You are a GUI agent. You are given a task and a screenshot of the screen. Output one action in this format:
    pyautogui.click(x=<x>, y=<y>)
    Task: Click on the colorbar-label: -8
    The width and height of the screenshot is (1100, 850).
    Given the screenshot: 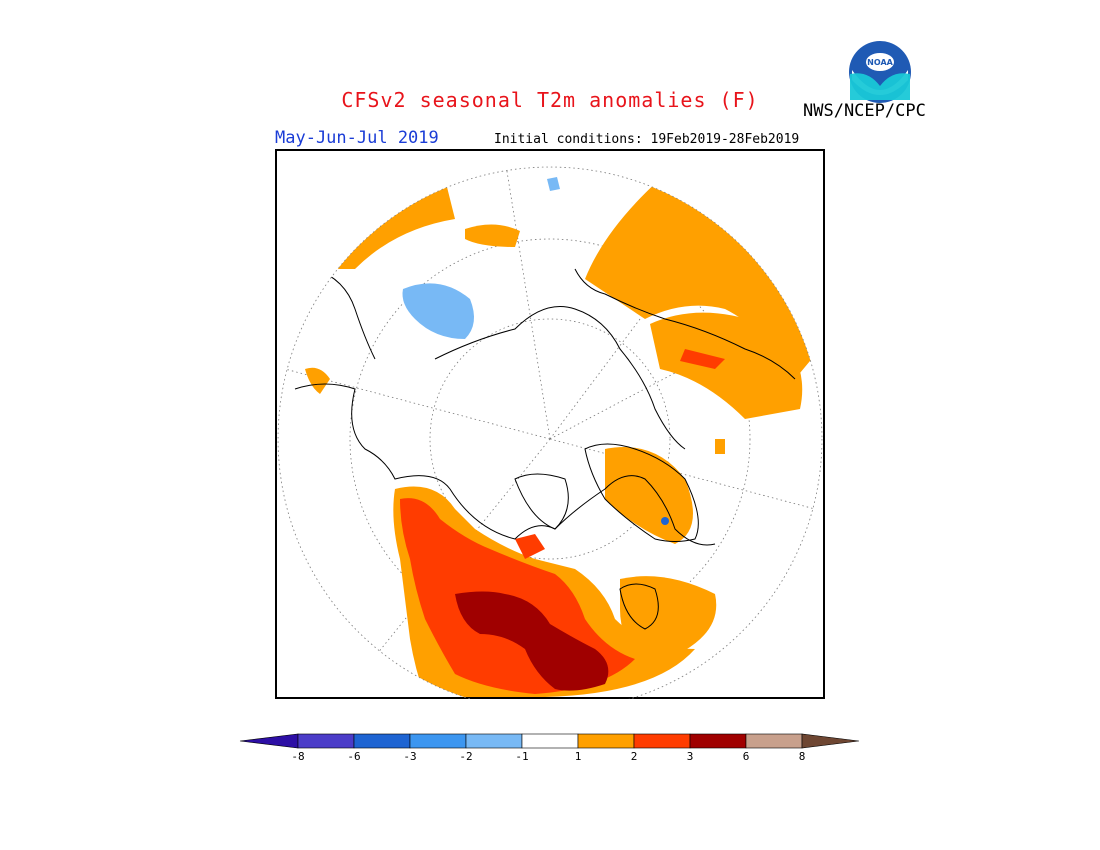 What is the action you would take?
    pyautogui.click(x=297, y=756)
    